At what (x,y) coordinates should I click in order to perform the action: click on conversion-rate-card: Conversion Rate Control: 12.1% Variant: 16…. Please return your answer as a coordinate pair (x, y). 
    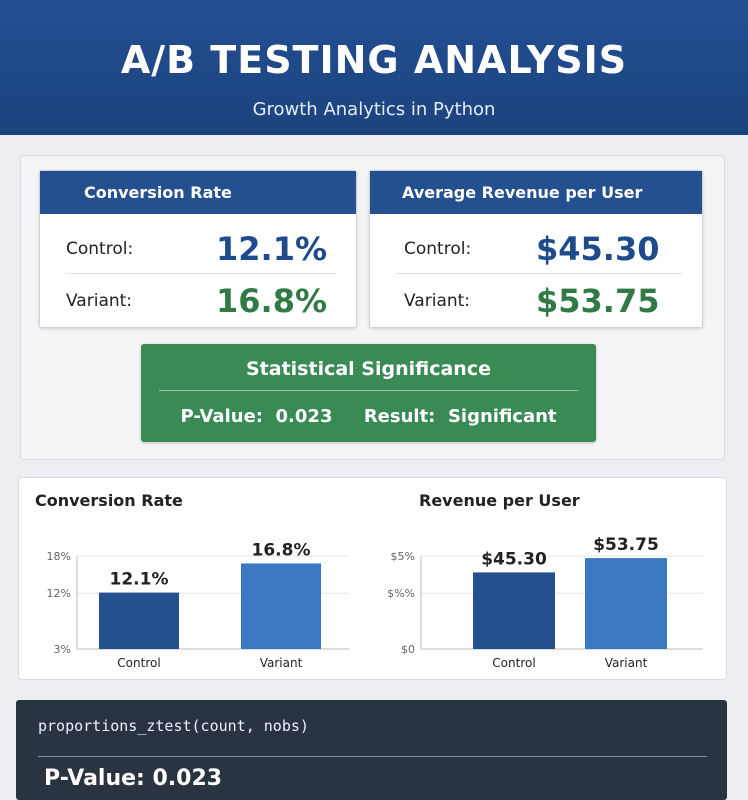
    Looking at the image, I should click on (198, 249).